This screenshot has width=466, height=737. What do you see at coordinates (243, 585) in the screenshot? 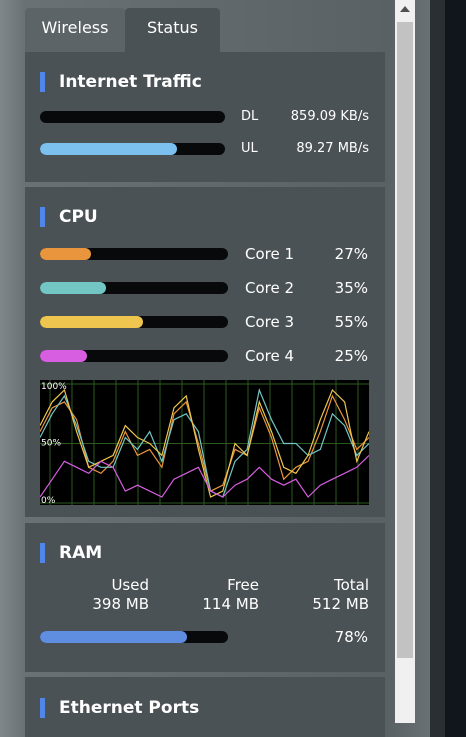
I see `ram-header: Free` at bounding box center [243, 585].